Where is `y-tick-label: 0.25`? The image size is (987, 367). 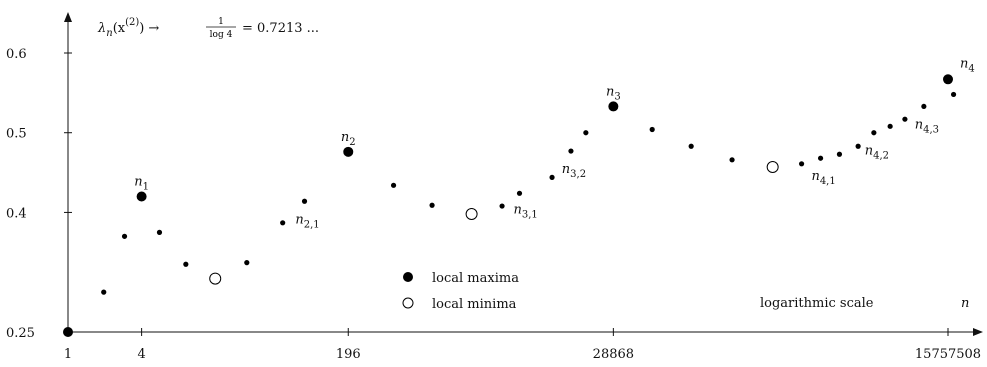
y-tick-label: 0.25 is located at coordinates (20, 333).